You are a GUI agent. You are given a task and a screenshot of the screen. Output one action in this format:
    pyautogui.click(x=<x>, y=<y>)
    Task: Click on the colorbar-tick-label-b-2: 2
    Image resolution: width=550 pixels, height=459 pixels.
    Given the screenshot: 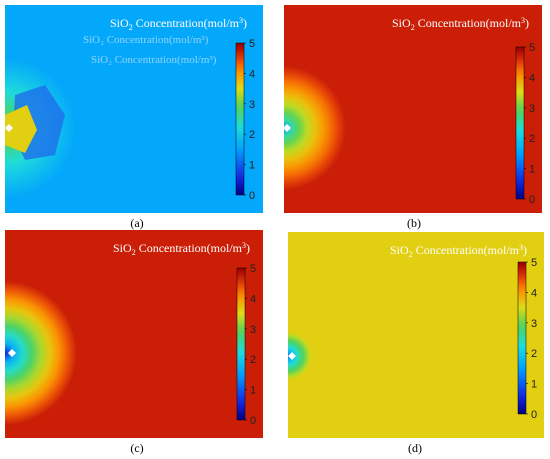 What is the action you would take?
    pyautogui.click(x=532, y=139)
    